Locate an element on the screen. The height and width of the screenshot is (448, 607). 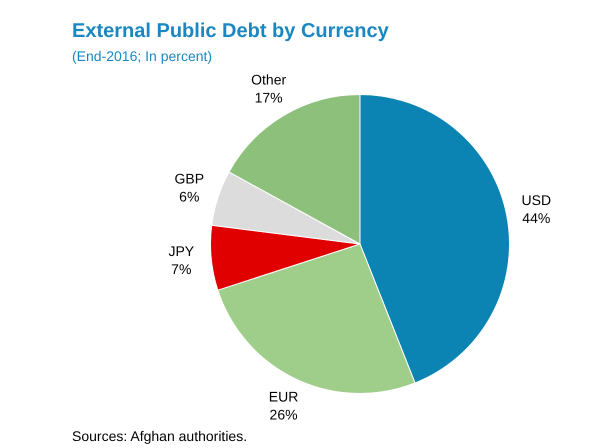
slice-label: GBP is located at coordinates (189, 178).